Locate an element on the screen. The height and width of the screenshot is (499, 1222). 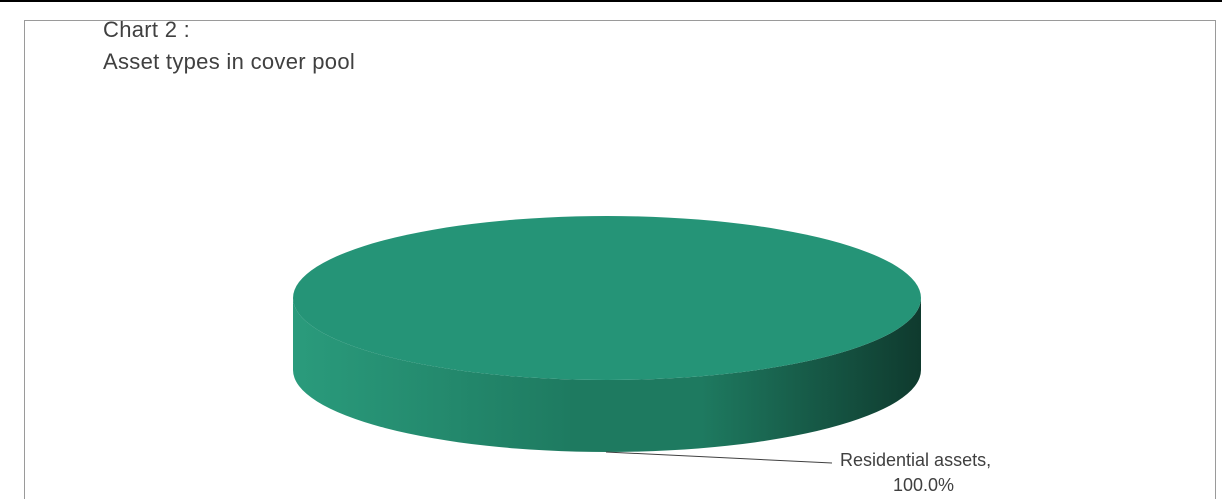
chart-title-line-2: Asset types in cover pool is located at coordinates (229, 61).